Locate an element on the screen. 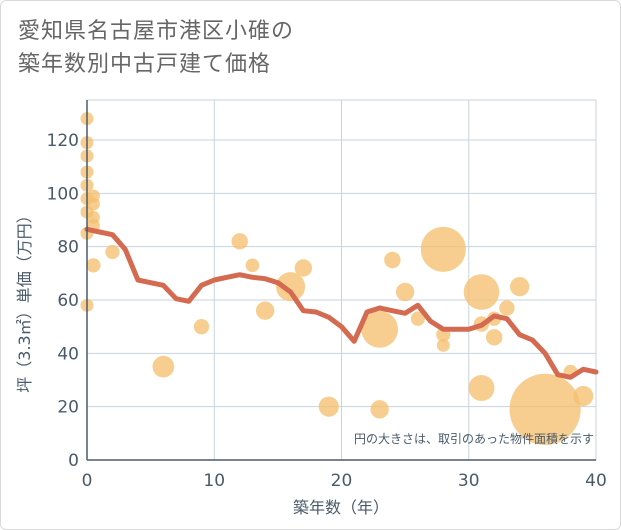 The width and height of the screenshot is (621, 530). x-tick-label: 20 is located at coordinates (342, 481).